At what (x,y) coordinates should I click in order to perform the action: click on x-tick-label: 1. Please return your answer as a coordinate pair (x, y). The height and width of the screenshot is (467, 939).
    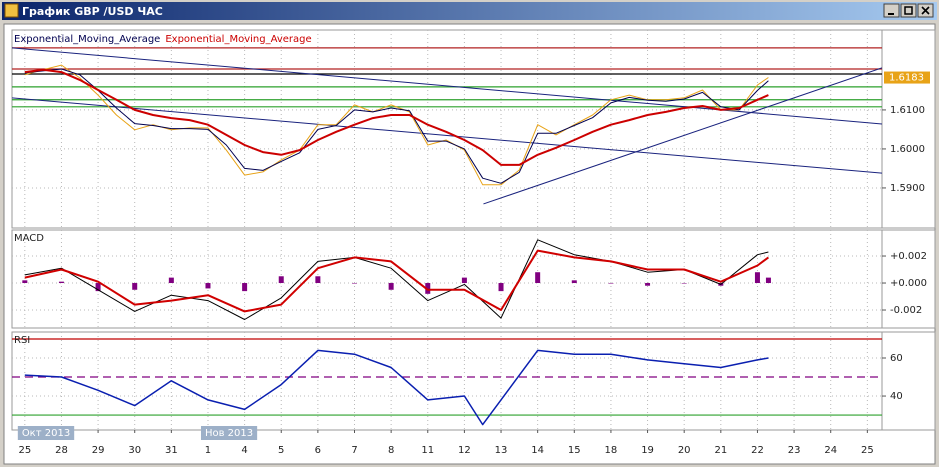
    Looking at the image, I should click on (208, 450).